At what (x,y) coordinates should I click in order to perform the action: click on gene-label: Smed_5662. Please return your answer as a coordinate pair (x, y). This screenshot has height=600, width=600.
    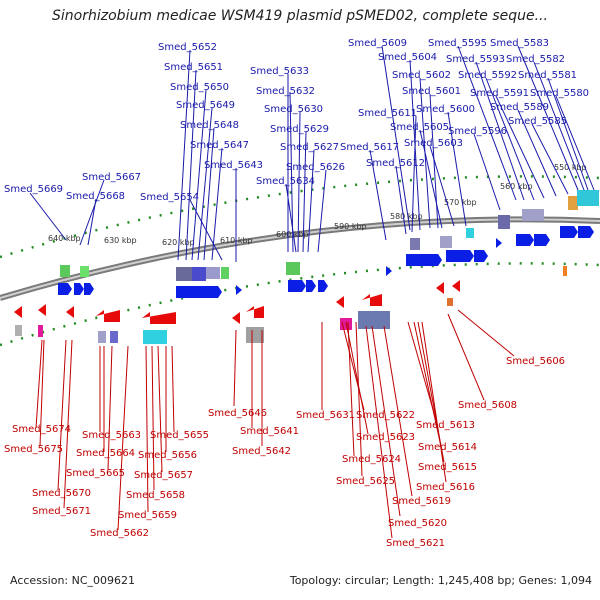
    Looking at the image, I should click on (119, 533).